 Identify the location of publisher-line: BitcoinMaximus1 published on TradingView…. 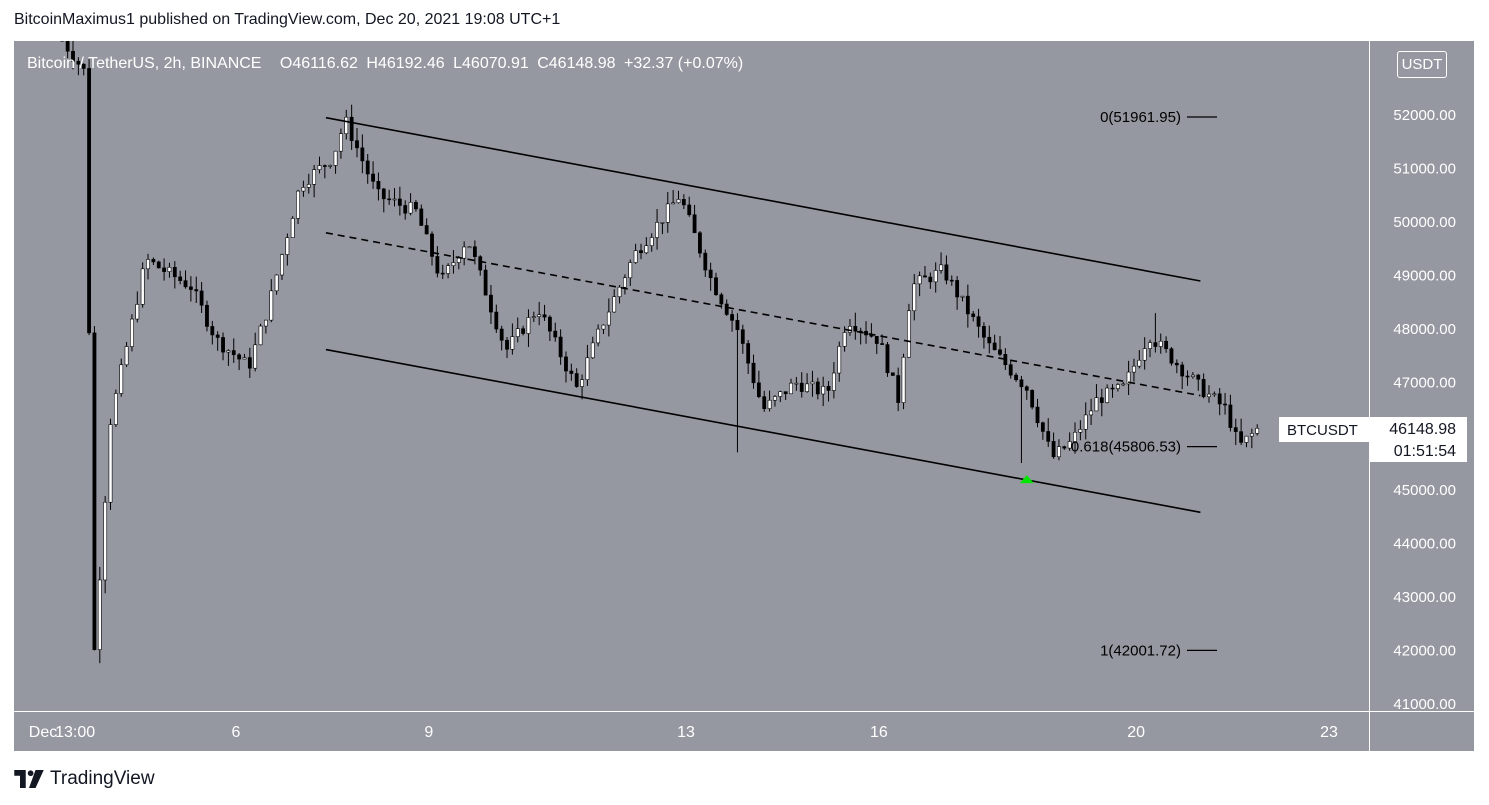
(287, 19).